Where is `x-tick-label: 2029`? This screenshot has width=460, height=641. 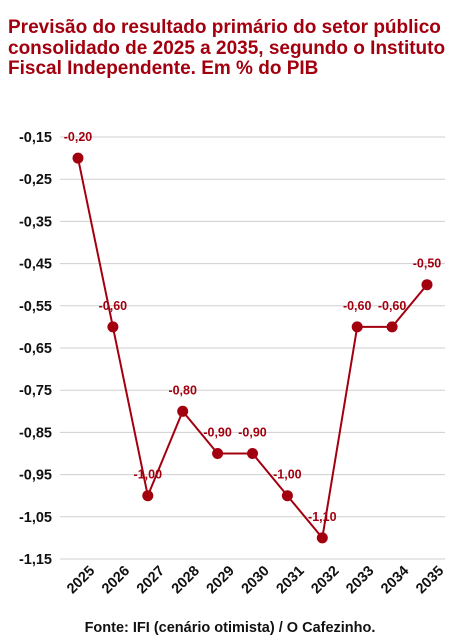
x-tick-label: 2029 is located at coordinates (221, 580).